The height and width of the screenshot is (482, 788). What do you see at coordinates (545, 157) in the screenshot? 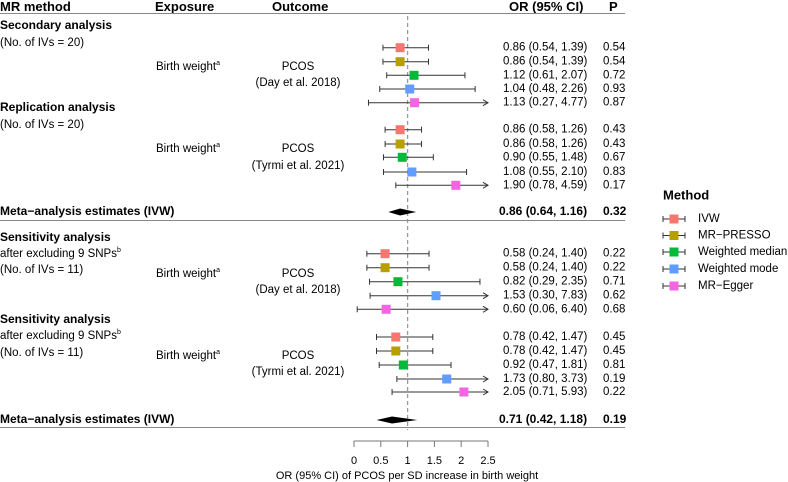
I see `or-ci-value: 0.90 (0.55, 1.48)` at bounding box center [545, 157].